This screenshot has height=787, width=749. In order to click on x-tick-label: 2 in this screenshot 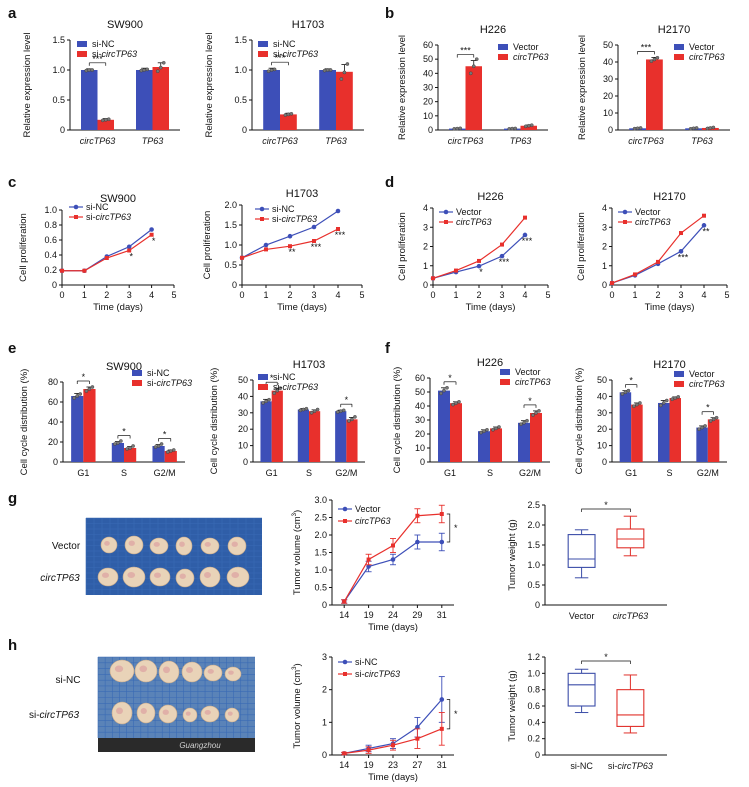, I will do `click(478, 295)`.